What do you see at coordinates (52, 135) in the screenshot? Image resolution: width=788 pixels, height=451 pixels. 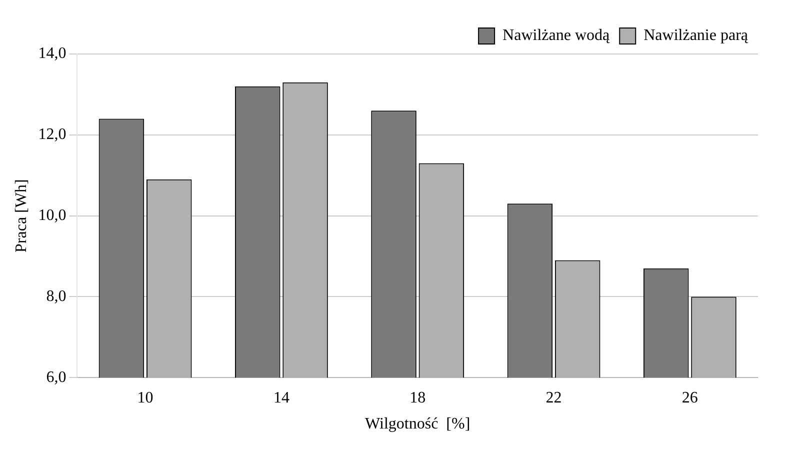 I see `y-tick-label: 12,0` at bounding box center [52, 135].